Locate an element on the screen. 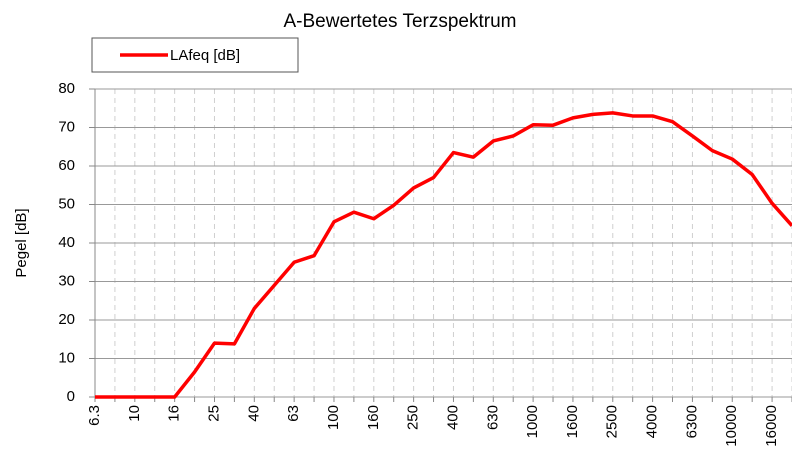 This screenshot has width=792, height=473. y-tick-label: 40 is located at coordinates (66, 242).